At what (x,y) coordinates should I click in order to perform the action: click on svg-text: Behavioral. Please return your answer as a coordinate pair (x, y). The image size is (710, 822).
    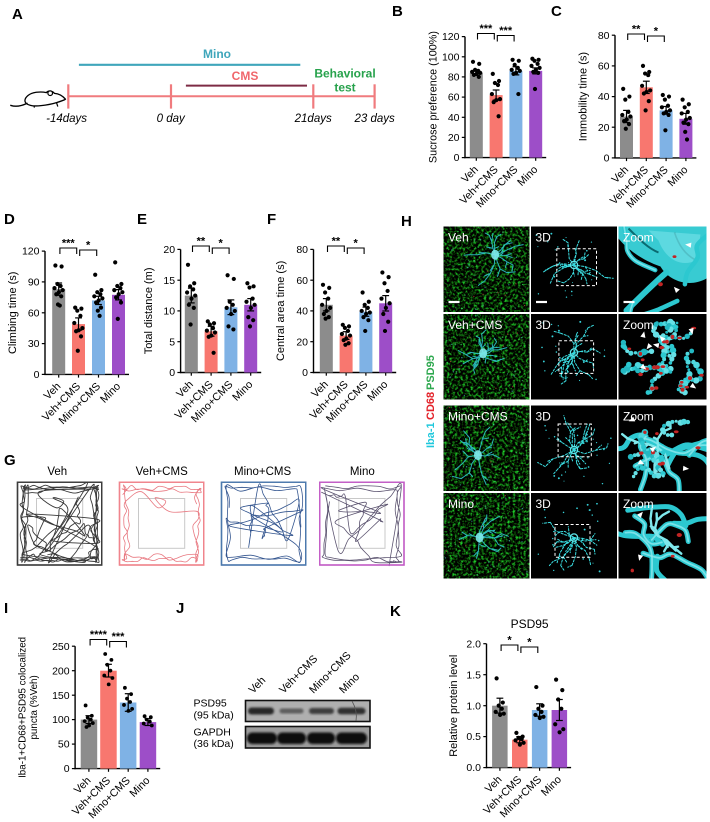
    Looking at the image, I should click on (344, 74).